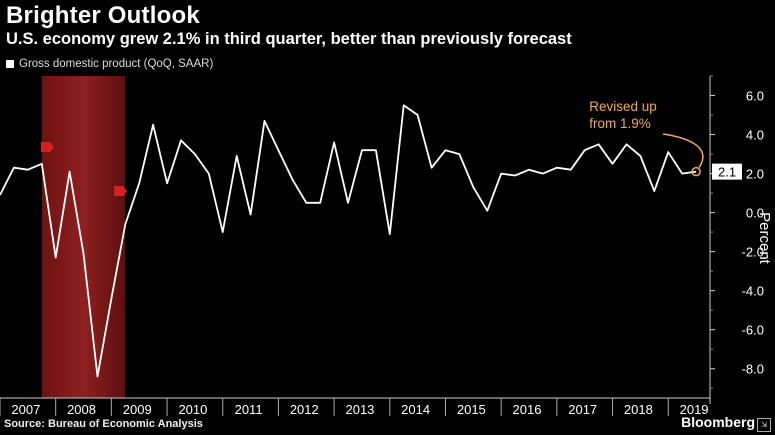  I want to click on y-tick-label: 2.0, so click(755, 174).